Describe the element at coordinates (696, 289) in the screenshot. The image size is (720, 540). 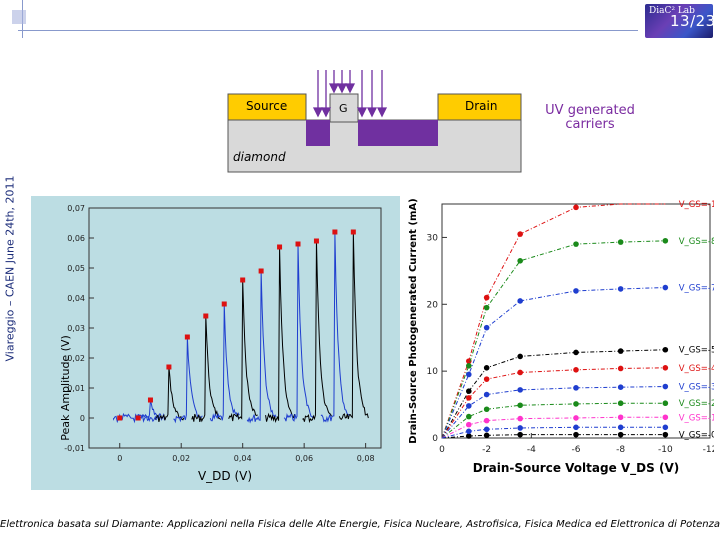
I see `legend-entry: V_GS=-7.0 V` at that location.